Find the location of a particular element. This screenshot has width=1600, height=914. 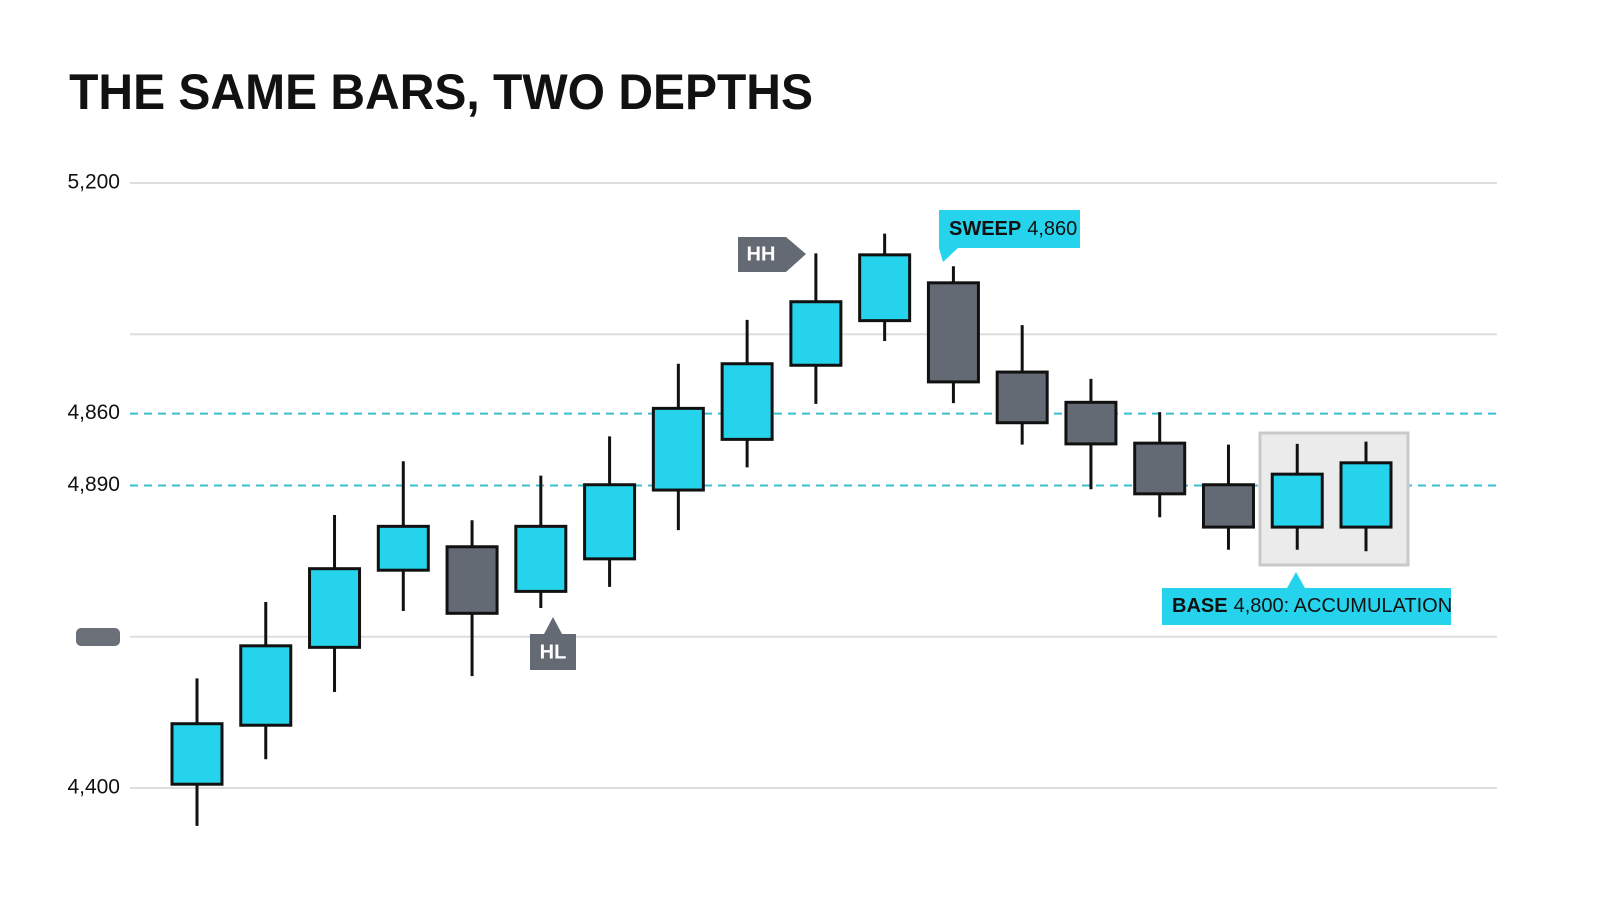

sweep-callout: SWEEP 4,860 is located at coordinates (1009, 236).